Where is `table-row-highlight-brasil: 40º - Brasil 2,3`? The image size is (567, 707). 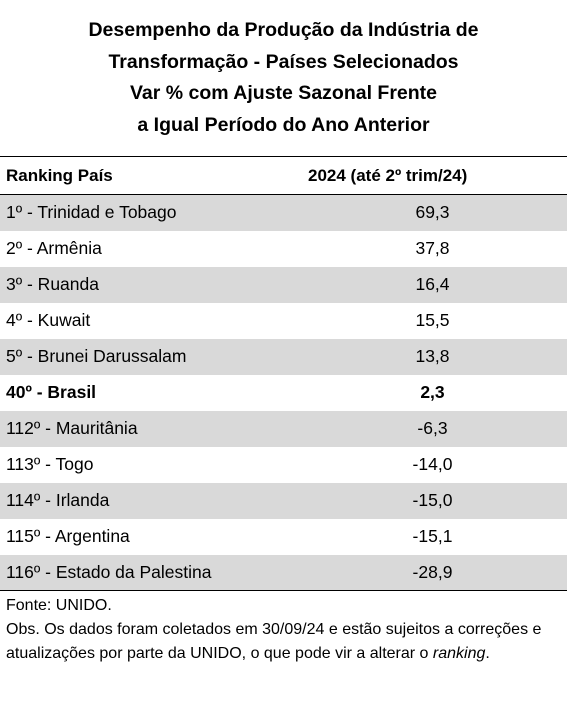 table-row-highlight-brasil: 40º - Brasil 2,3 is located at coordinates (283, 393).